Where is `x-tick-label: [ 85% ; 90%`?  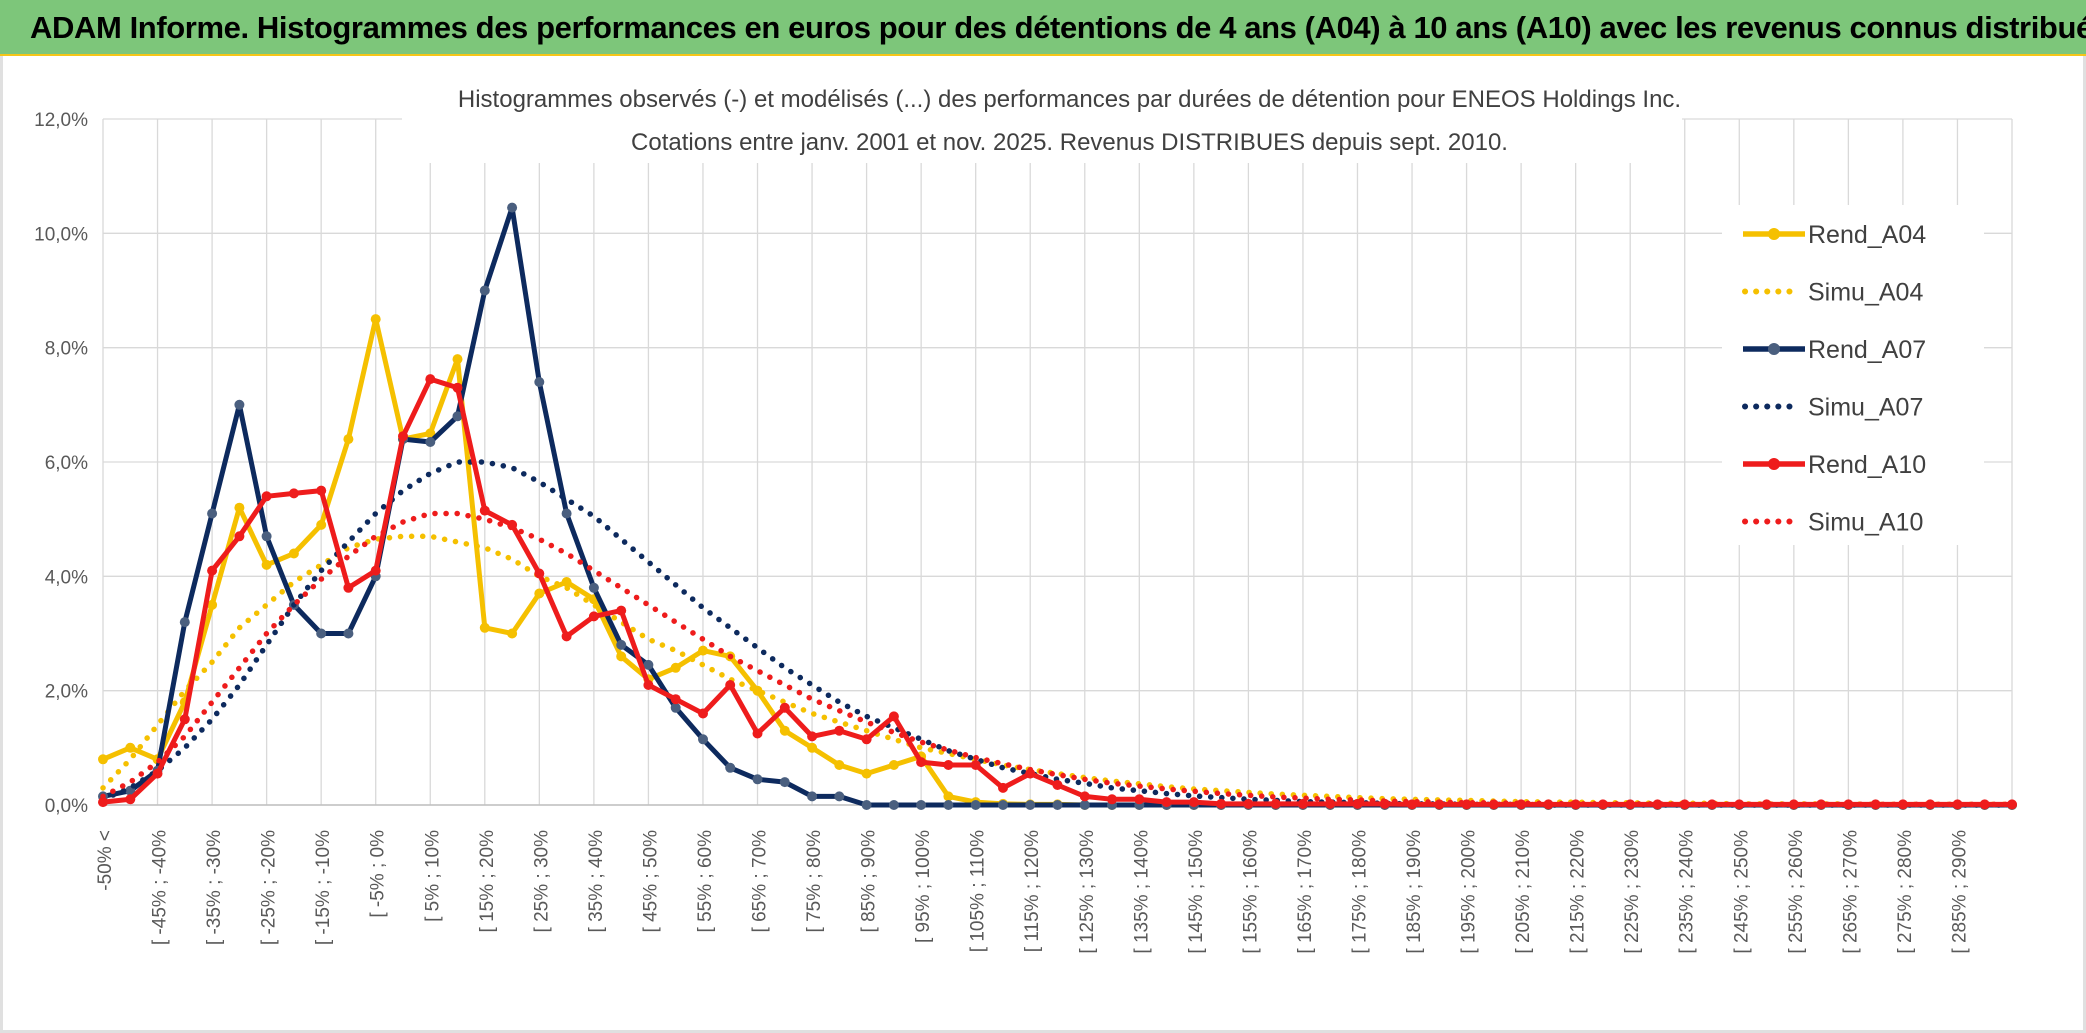 x-tick-label: [ 85% ; 90% is located at coordinates (869, 881).